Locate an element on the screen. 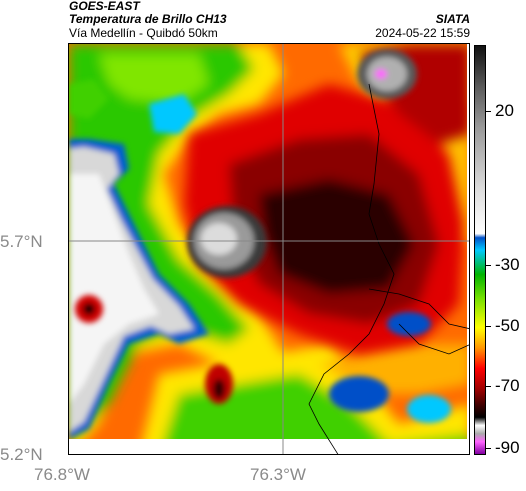 This screenshot has width=526, height=491. lat-label-2: 5.2°N is located at coordinates (21, 454).